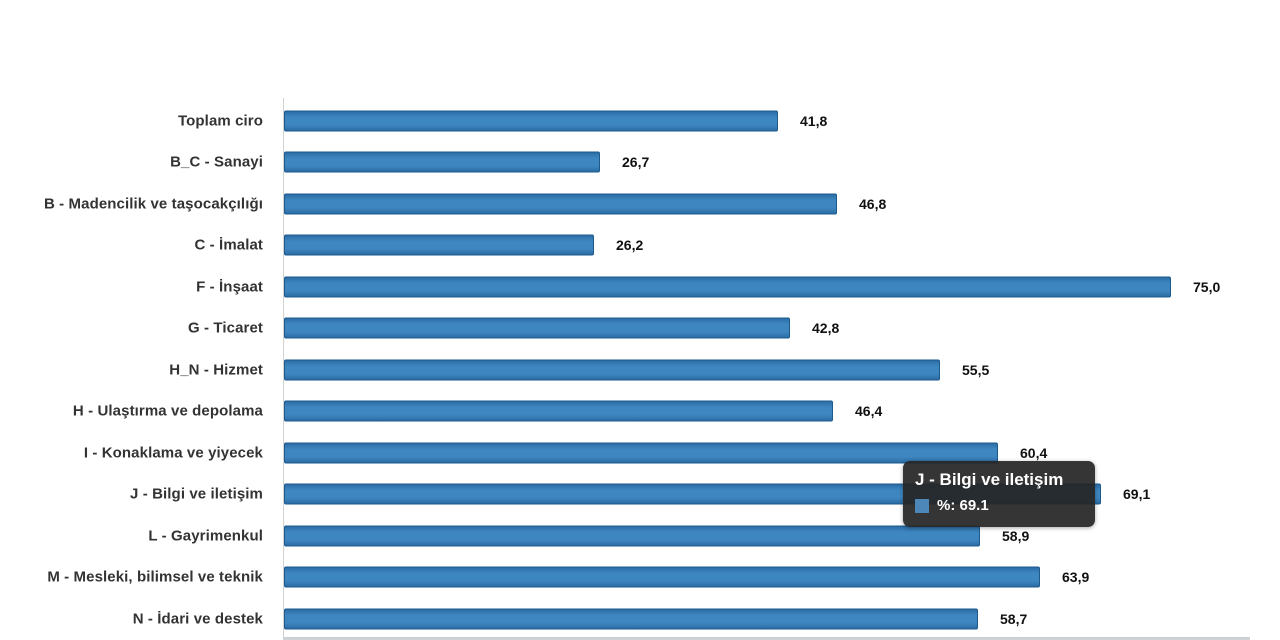 The height and width of the screenshot is (640, 1280). What do you see at coordinates (225, 328) in the screenshot?
I see `category-label: G - Ticaret` at bounding box center [225, 328].